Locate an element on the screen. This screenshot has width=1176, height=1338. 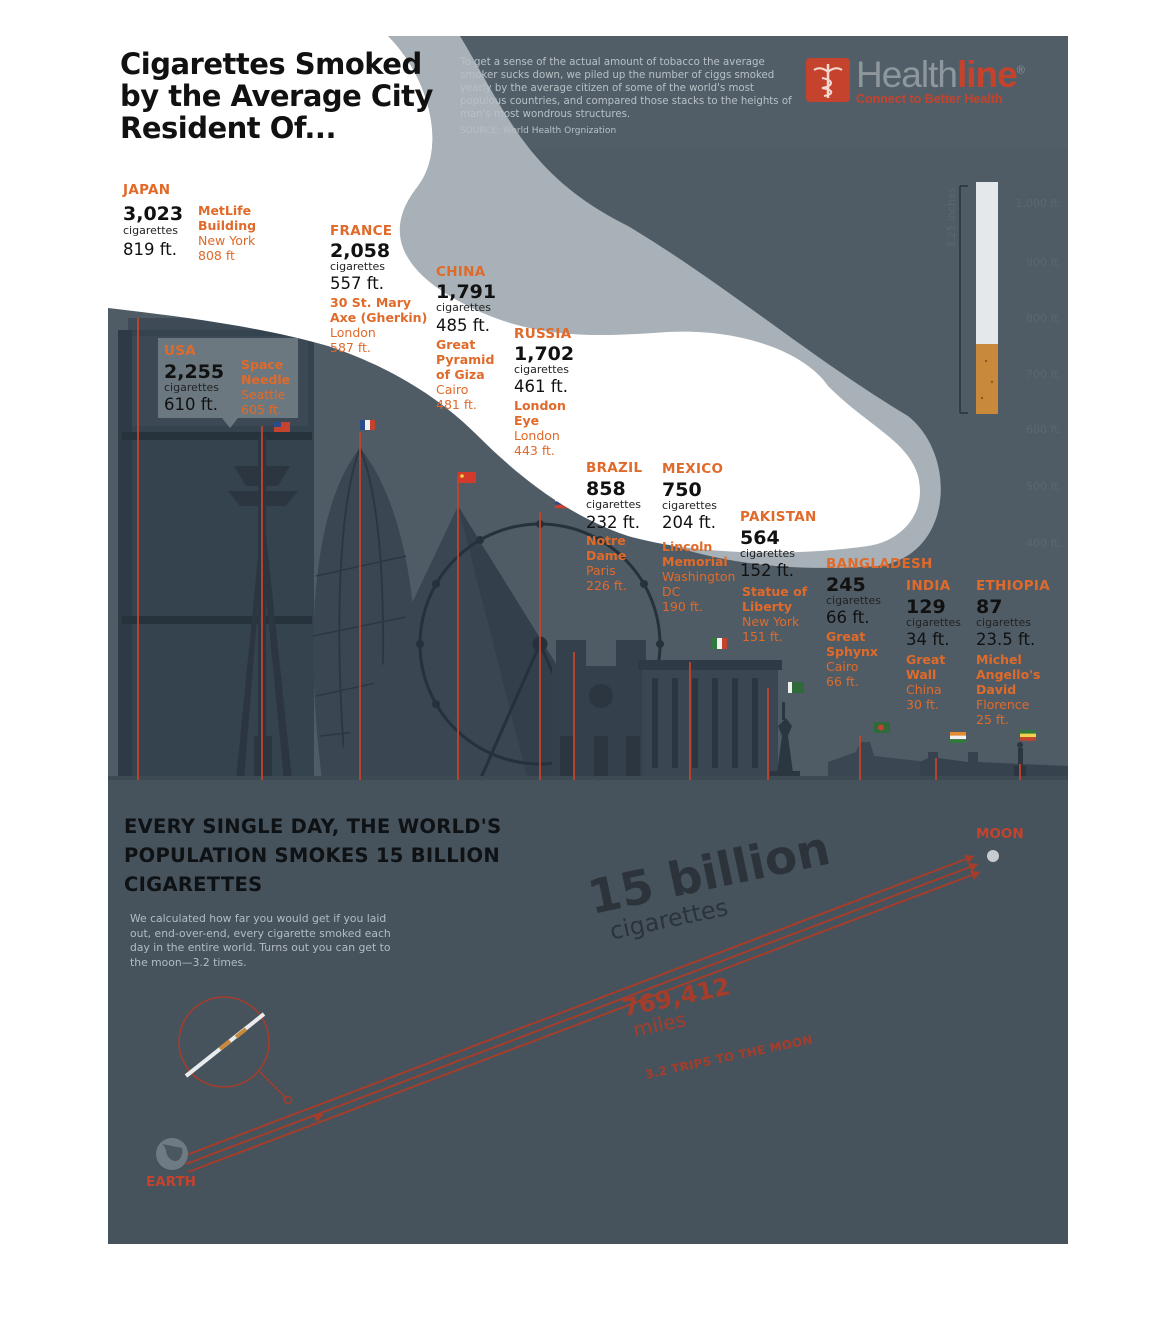
india-flag-icon is located at coordinates (958, 737).